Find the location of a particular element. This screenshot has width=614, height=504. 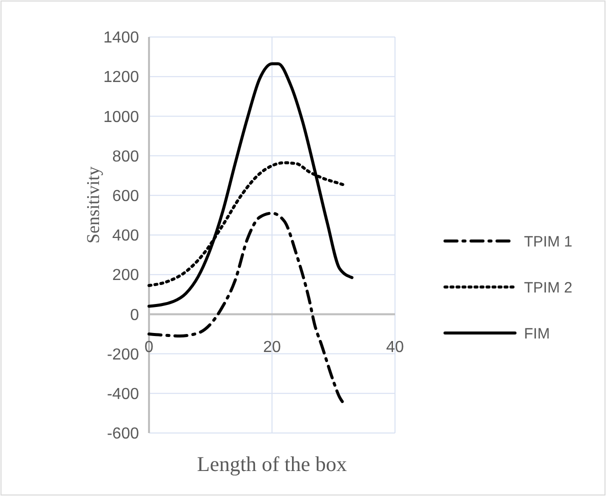

x-tick-label: 0 is located at coordinates (149, 347).